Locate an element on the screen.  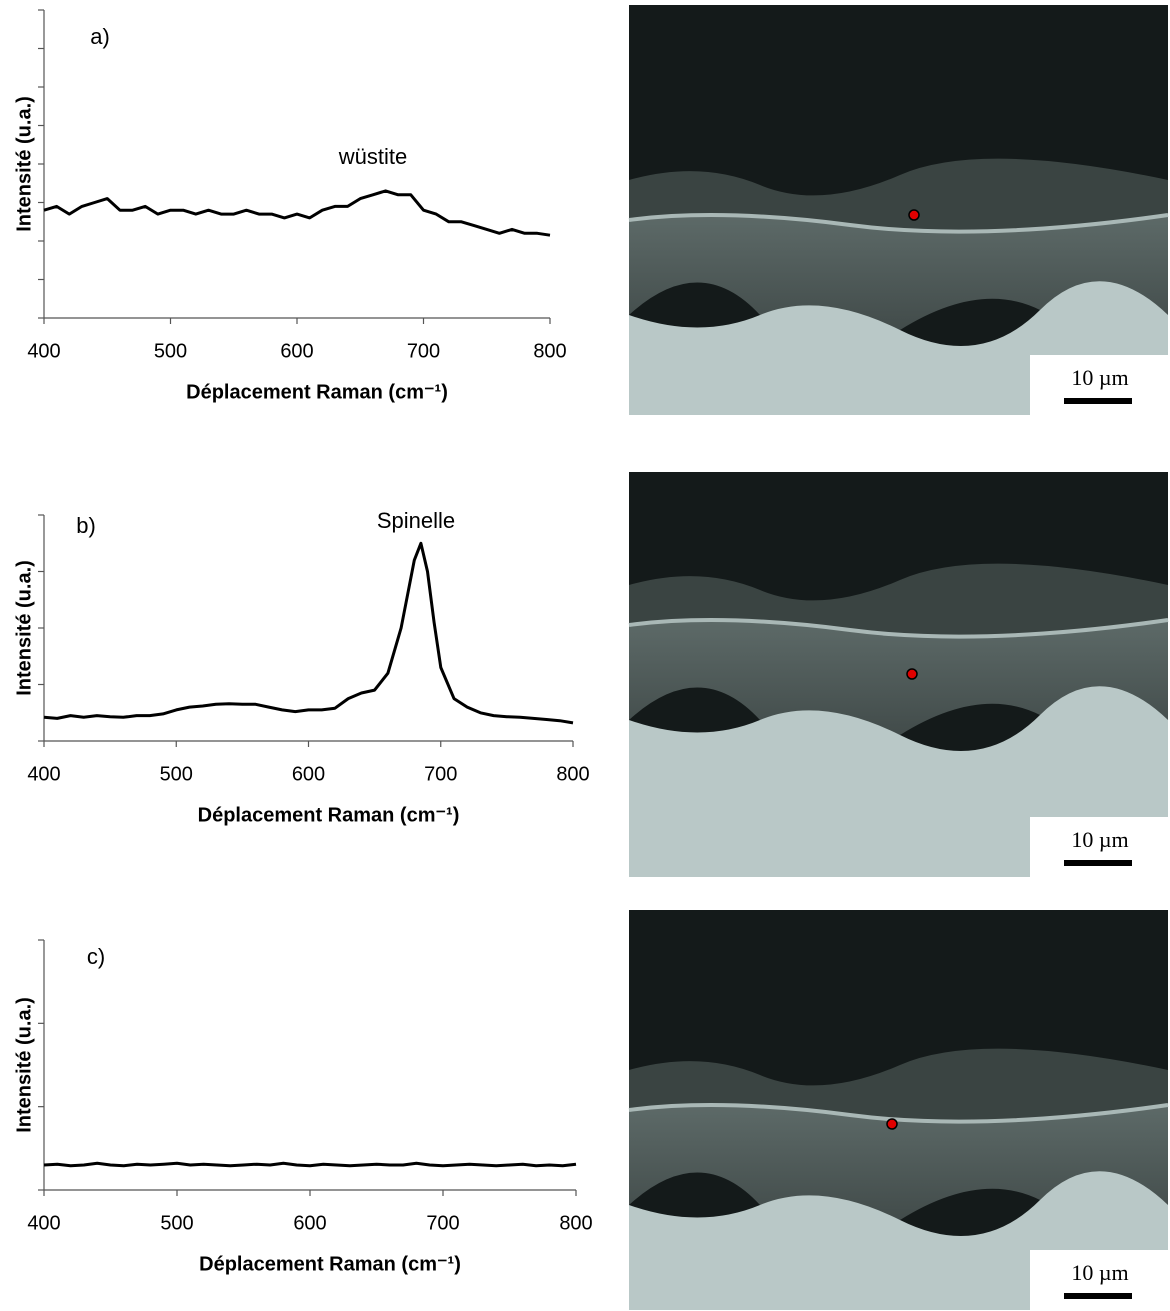
panel-label: c) is located at coordinates (96, 956).